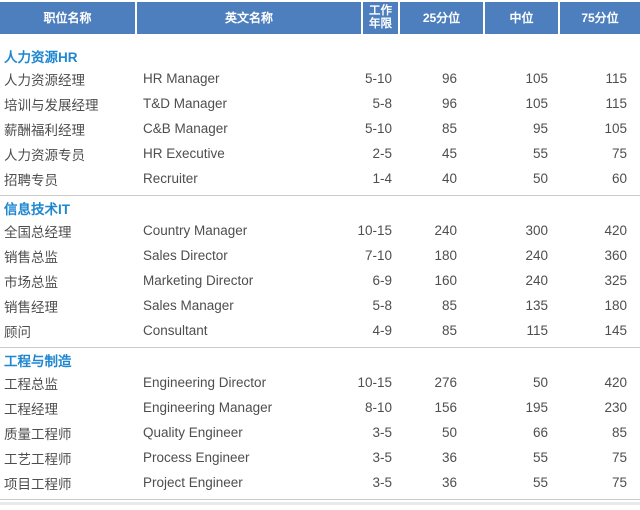  Describe the element at coordinates (250, 18) in the screenshot. I see `column-header-position-en: 英文名称` at that location.